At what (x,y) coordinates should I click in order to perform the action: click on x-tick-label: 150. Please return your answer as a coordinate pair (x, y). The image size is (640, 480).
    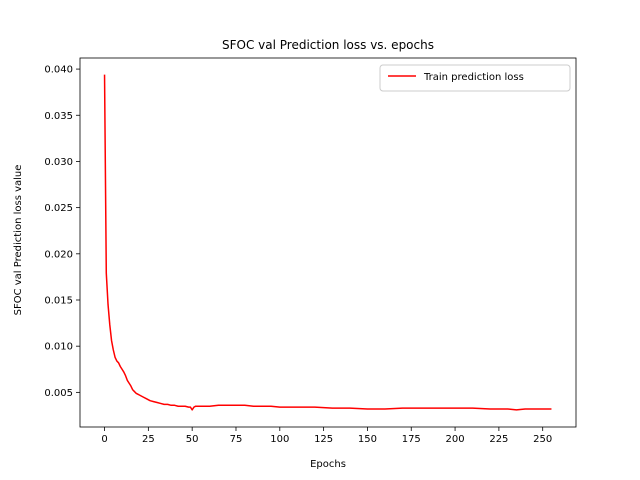
    Looking at the image, I should click on (367, 439).